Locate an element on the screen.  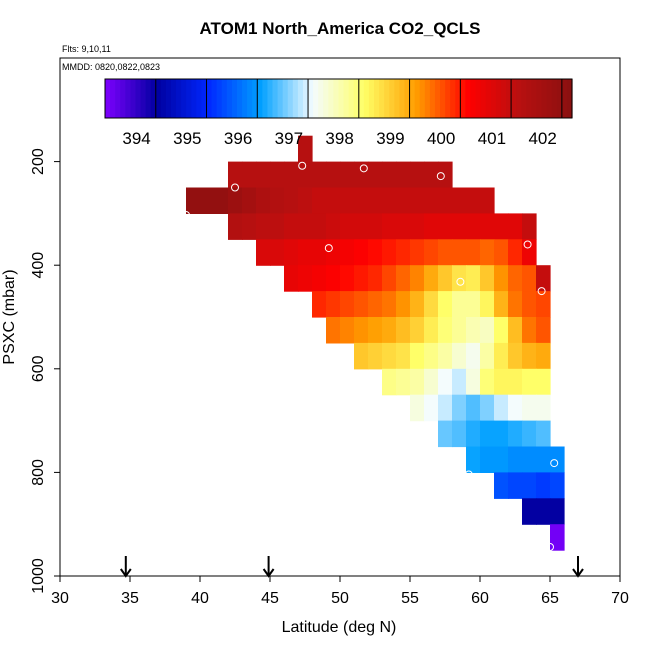
colorbar-frame is located at coordinates (338, 98).